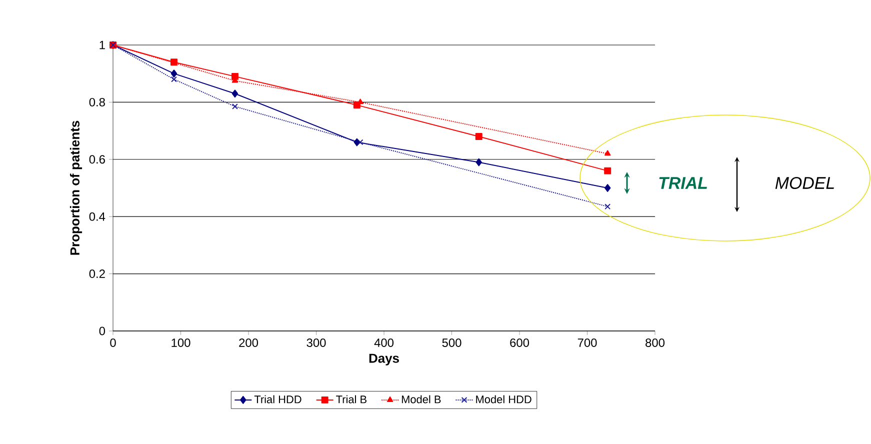  Describe the element at coordinates (452, 342) in the screenshot. I see `x-tick-label: 500` at that location.